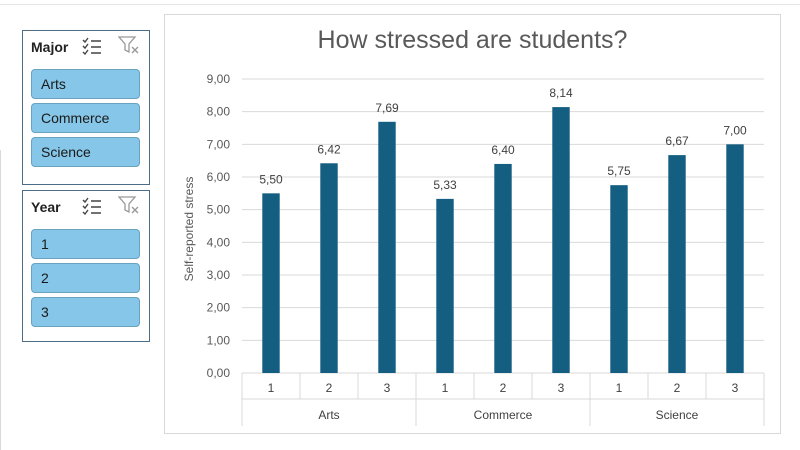  What do you see at coordinates (219, 340) in the screenshot?
I see `y-tick-label: 1,00` at bounding box center [219, 340].